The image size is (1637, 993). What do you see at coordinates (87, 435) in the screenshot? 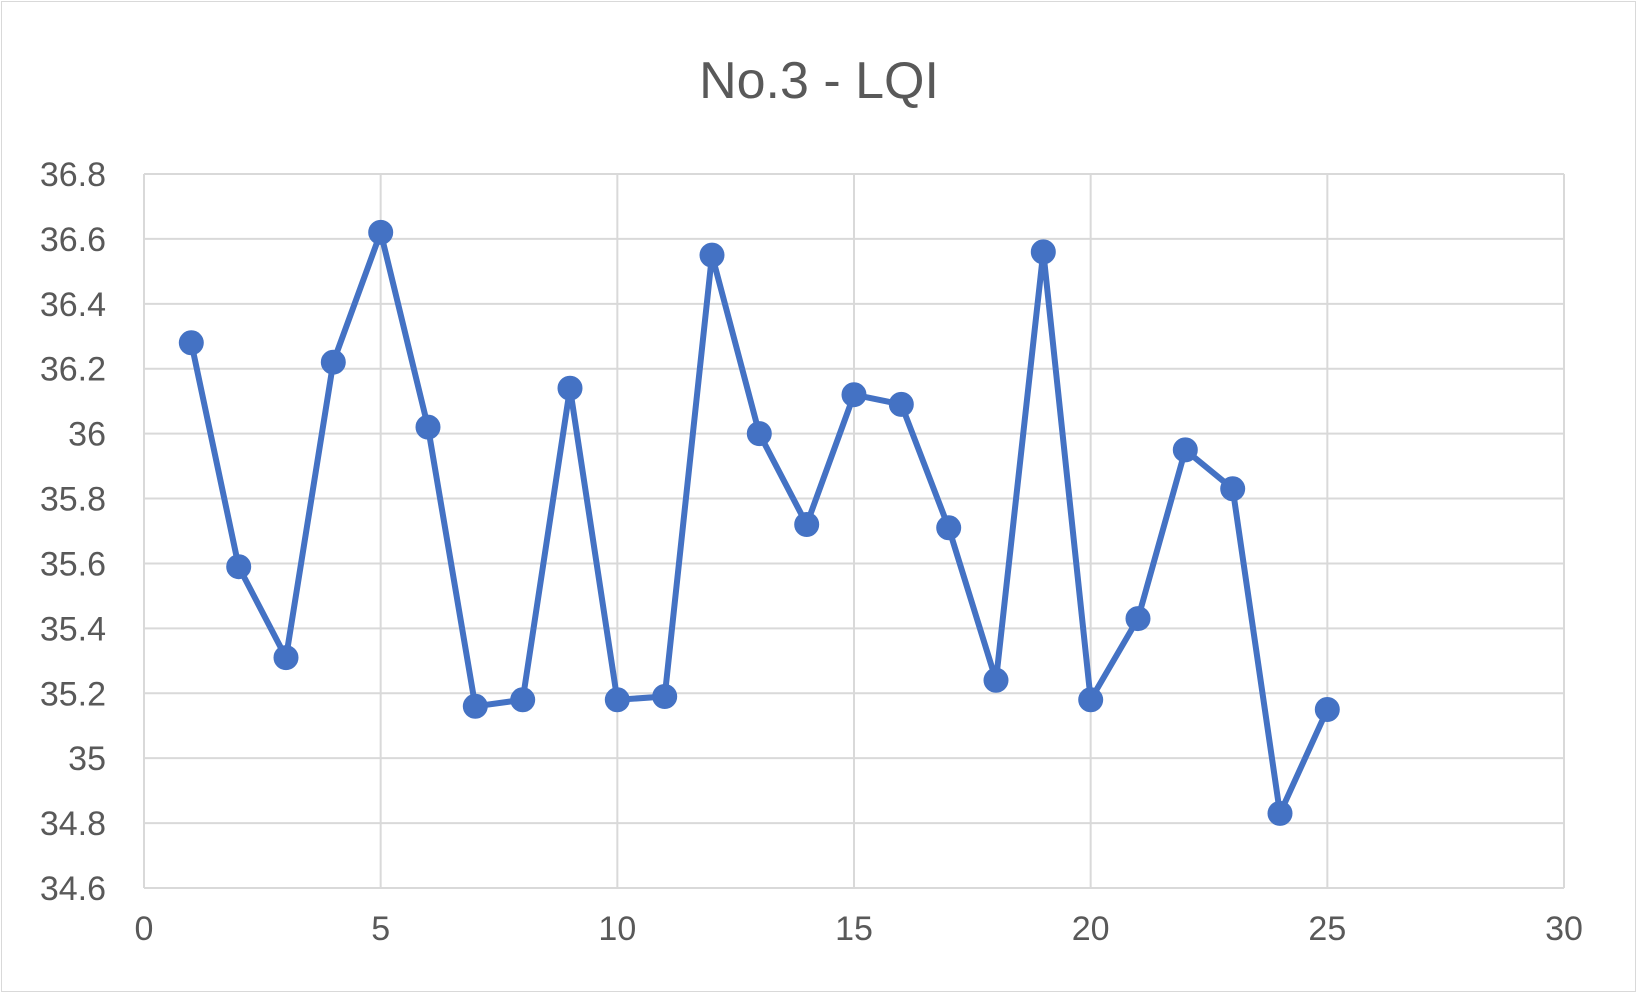
I see `y-tick-label: 36` at bounding box center [87, 435].